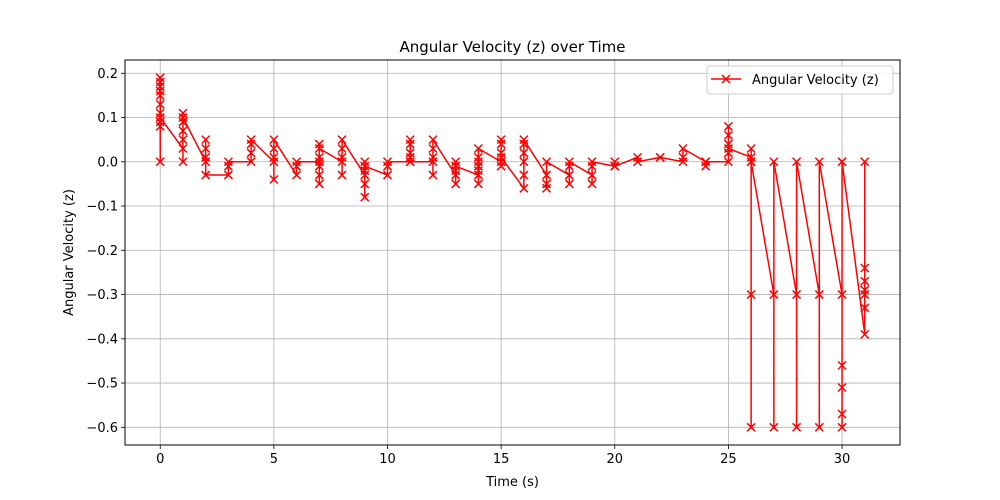 This screenshot has height=500, width=1000. What do you see at coordinates (107, 118) in the screenshot?
I see `y-tick-label: 0.1` at bounding box center [107, 118].